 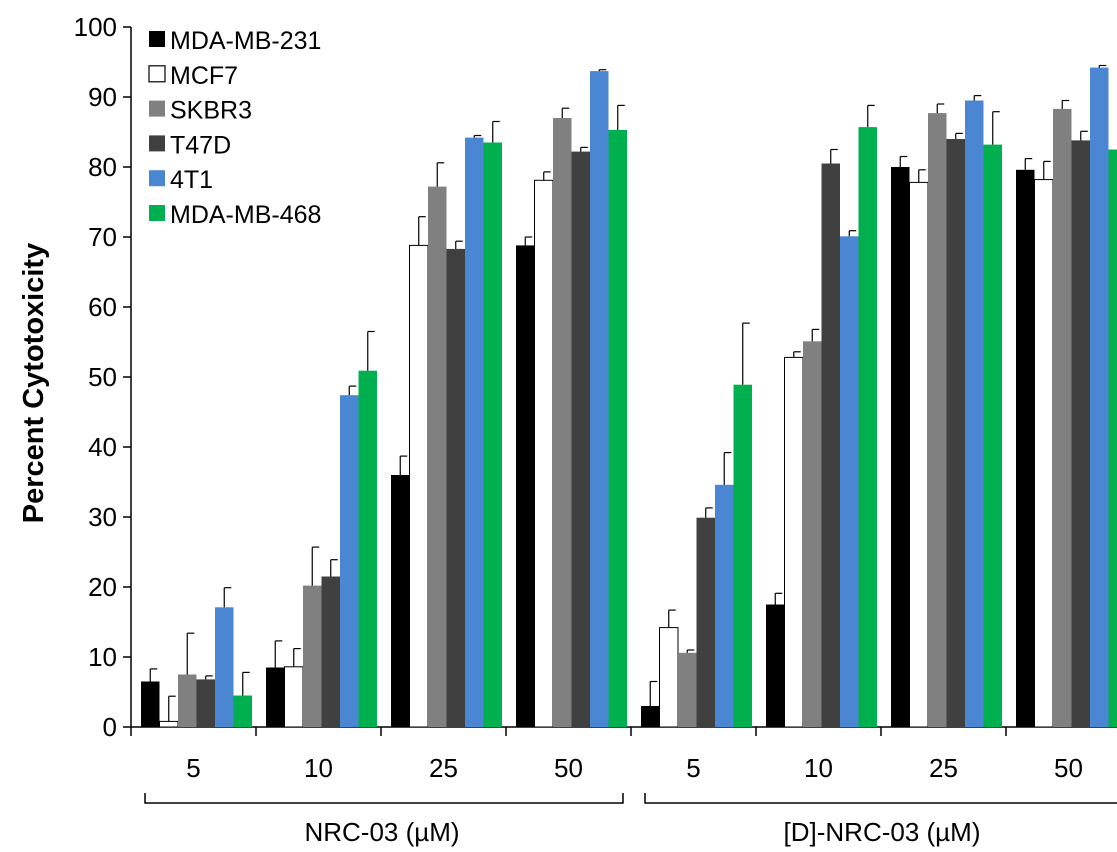 What do you see at coordinates (381, 832) in the screenshot?
I see `group-label: NRC-03 (µM)` at bounding box center [381, 832].